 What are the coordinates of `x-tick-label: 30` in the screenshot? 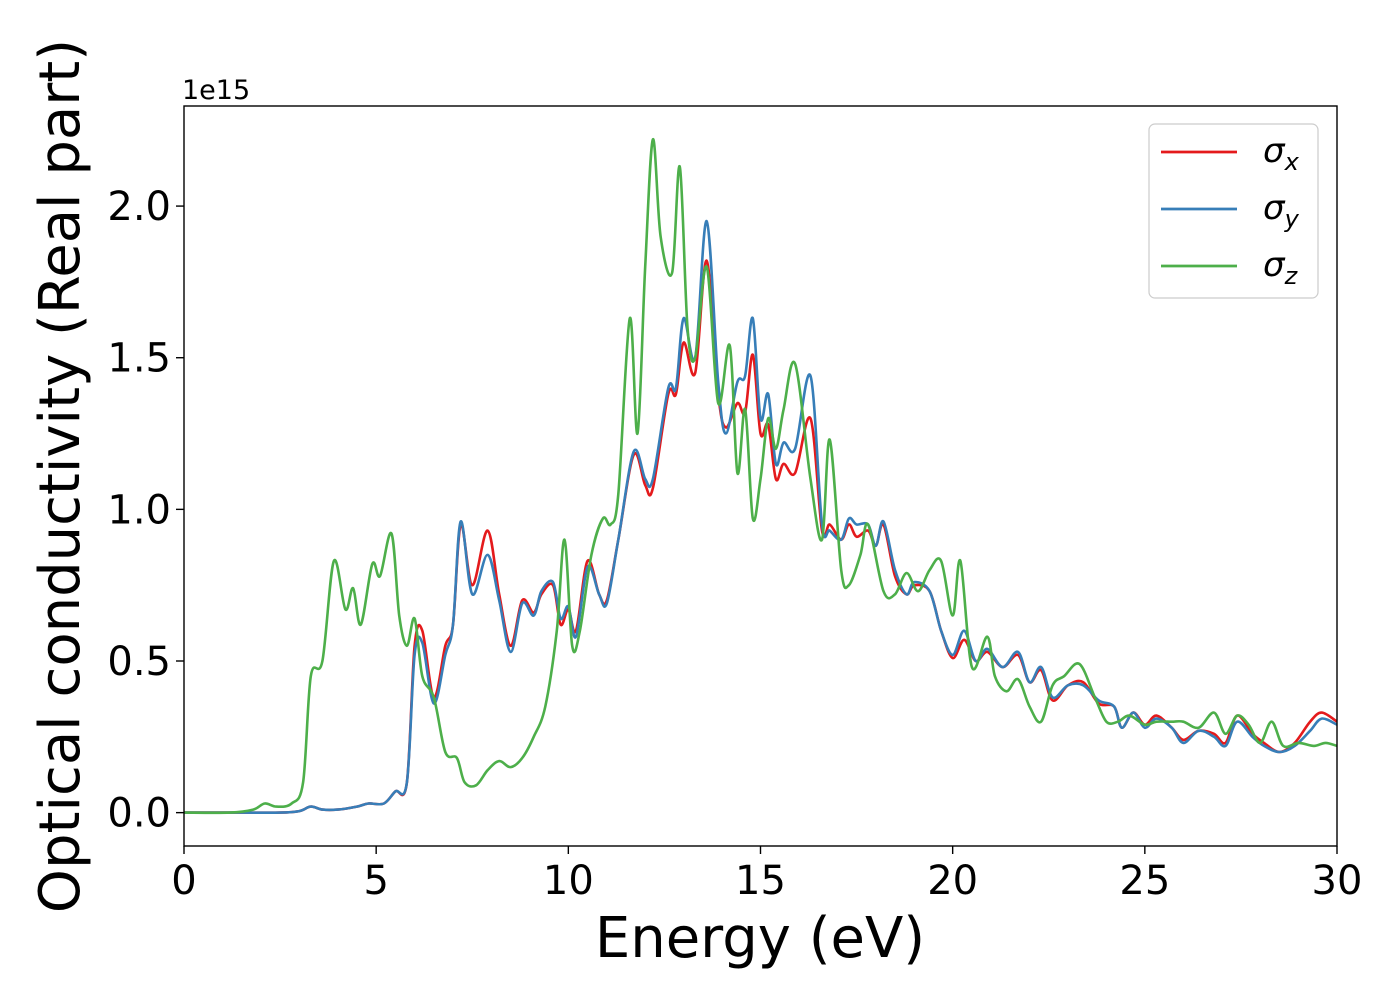 It's located at (1337, 881).